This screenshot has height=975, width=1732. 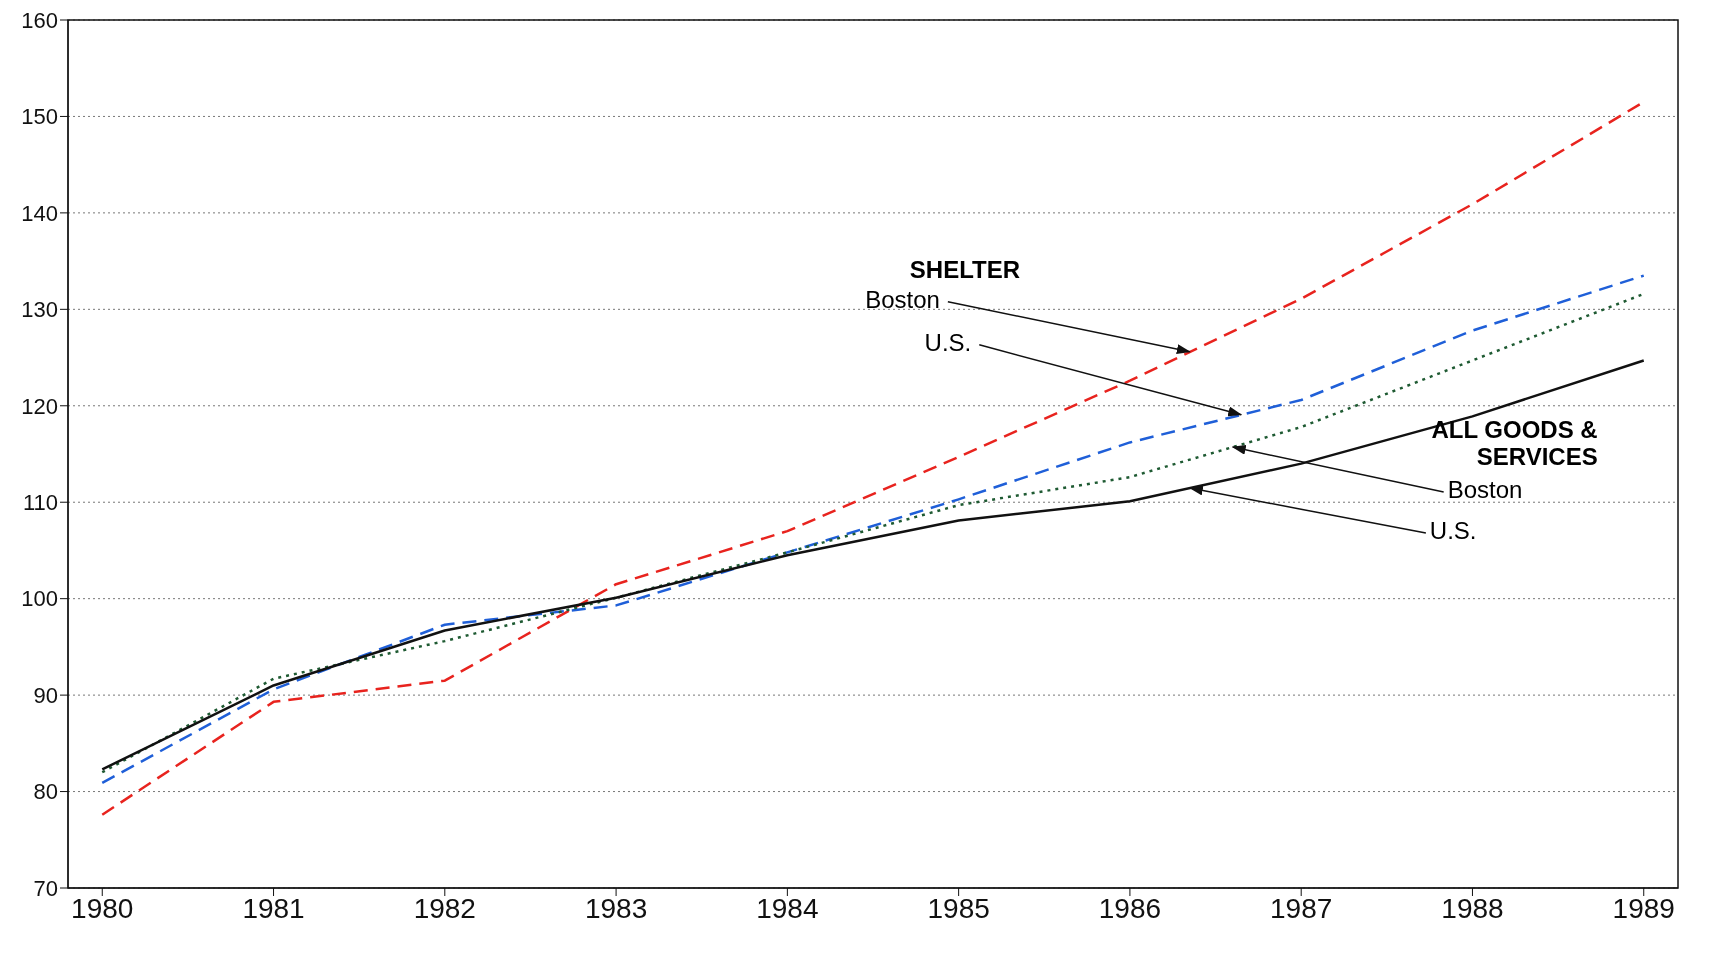 What do you see at coordinates (787, 908) in the screenshot?
I see `x-tick-label: 1984` at bounding box center [787, 908].